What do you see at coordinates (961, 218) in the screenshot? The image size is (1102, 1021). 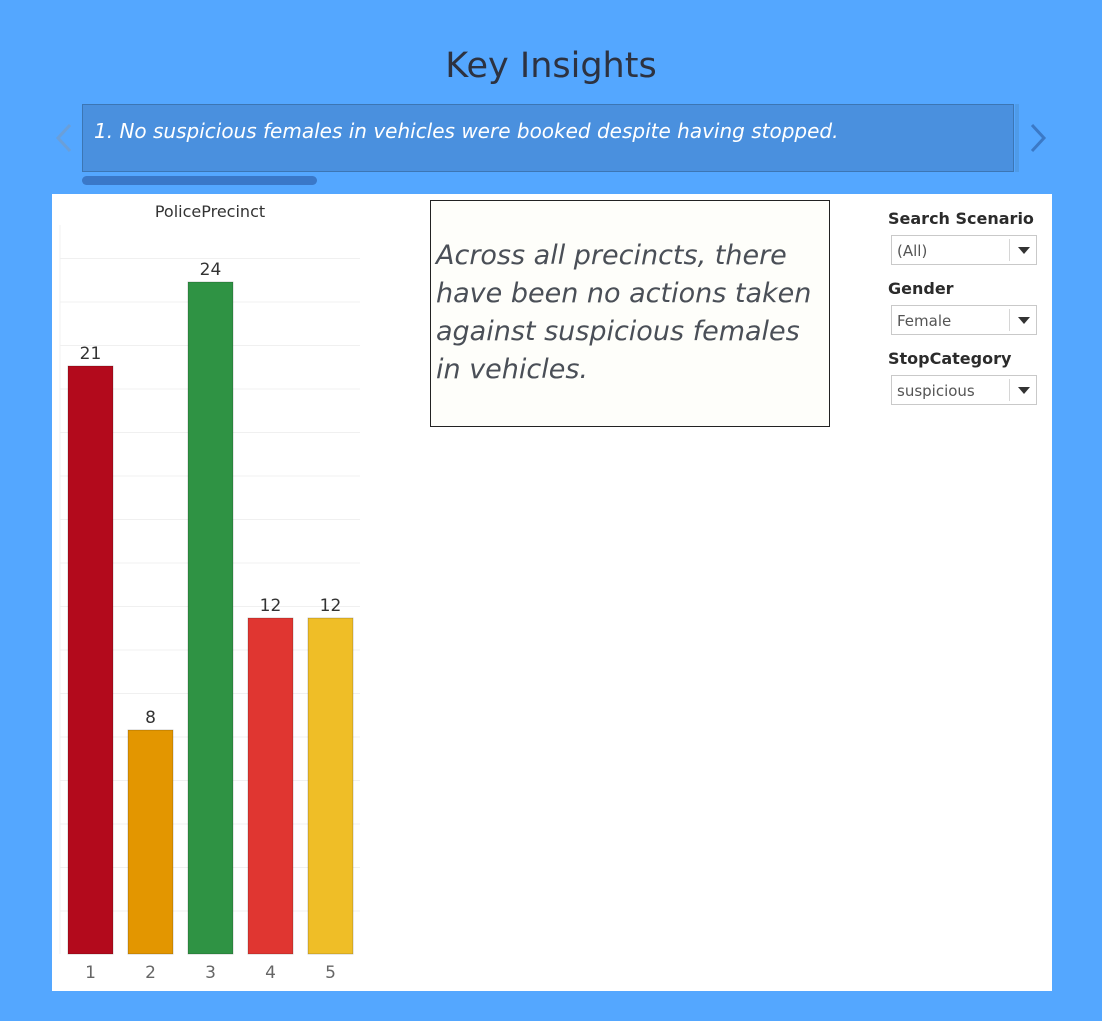 I see `filter-label-search-scenario: Search Scenario` at bounding box center [961, 218].